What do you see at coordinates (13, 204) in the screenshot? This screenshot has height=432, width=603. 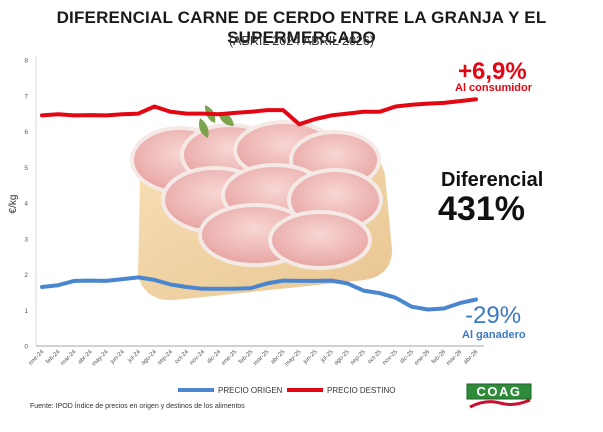 I see `y-axis-label: €/kg` at bounding box center [13, 204].